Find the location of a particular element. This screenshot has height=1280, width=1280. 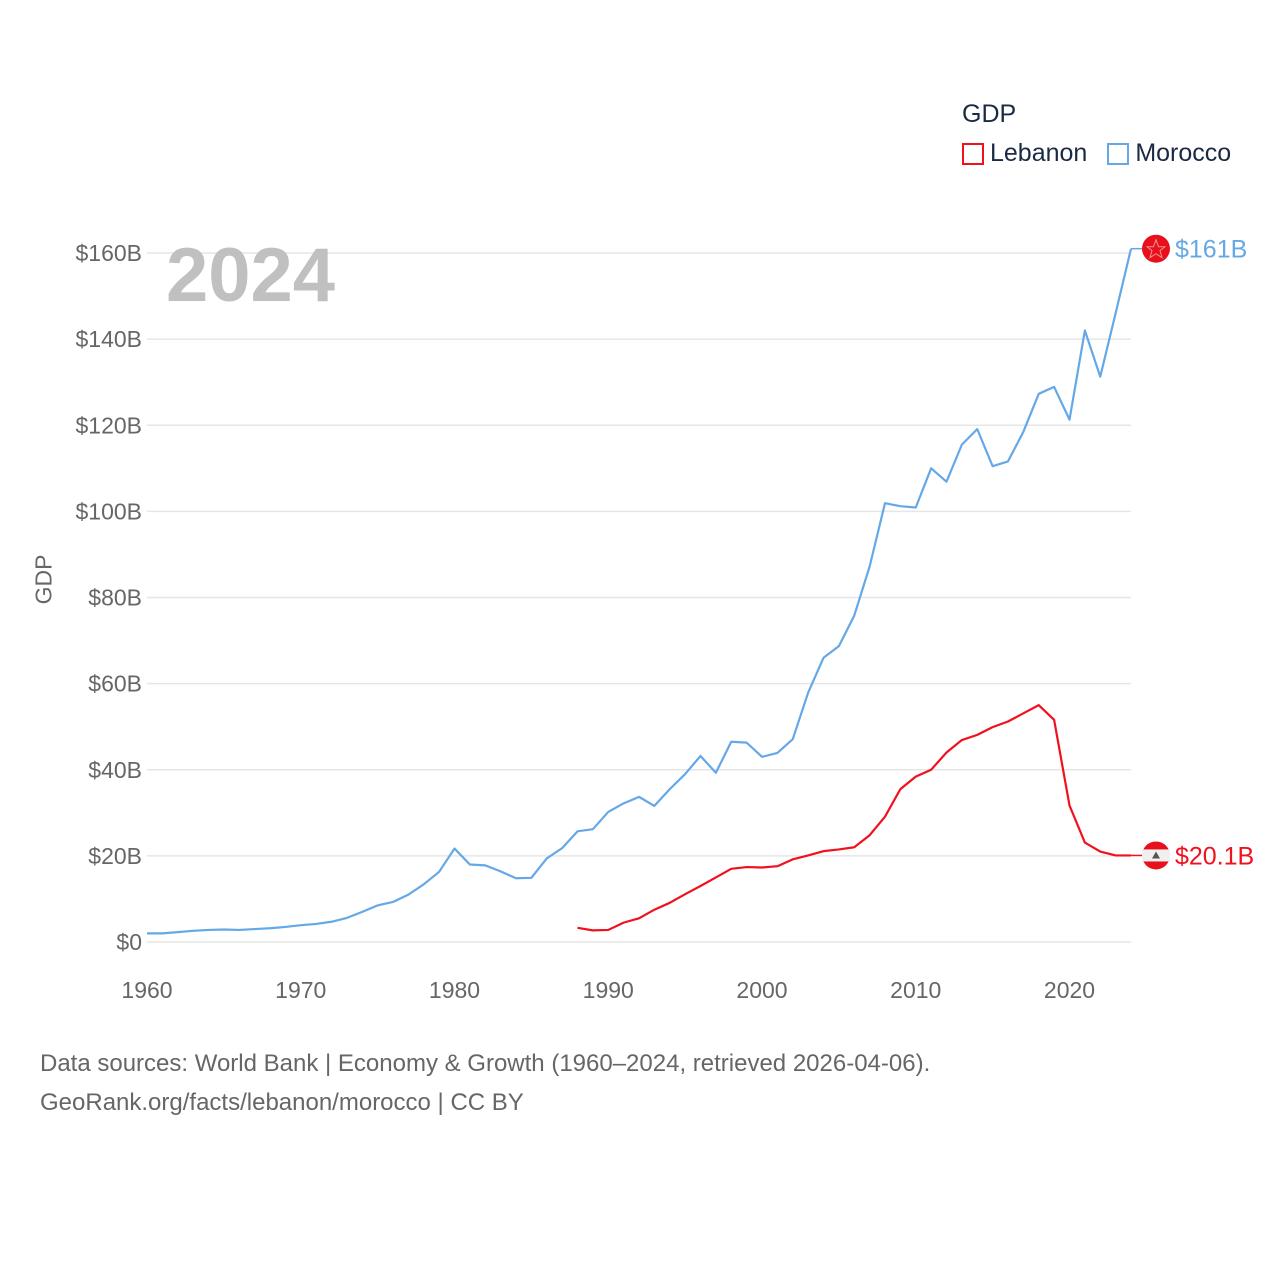

x-tick-label: 2020 is located at coordinates (1069, 990).